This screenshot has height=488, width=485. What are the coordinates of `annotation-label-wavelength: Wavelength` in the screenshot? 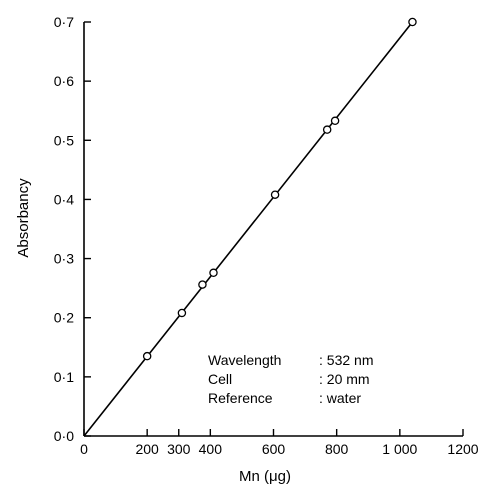 It's located at (244, 360).